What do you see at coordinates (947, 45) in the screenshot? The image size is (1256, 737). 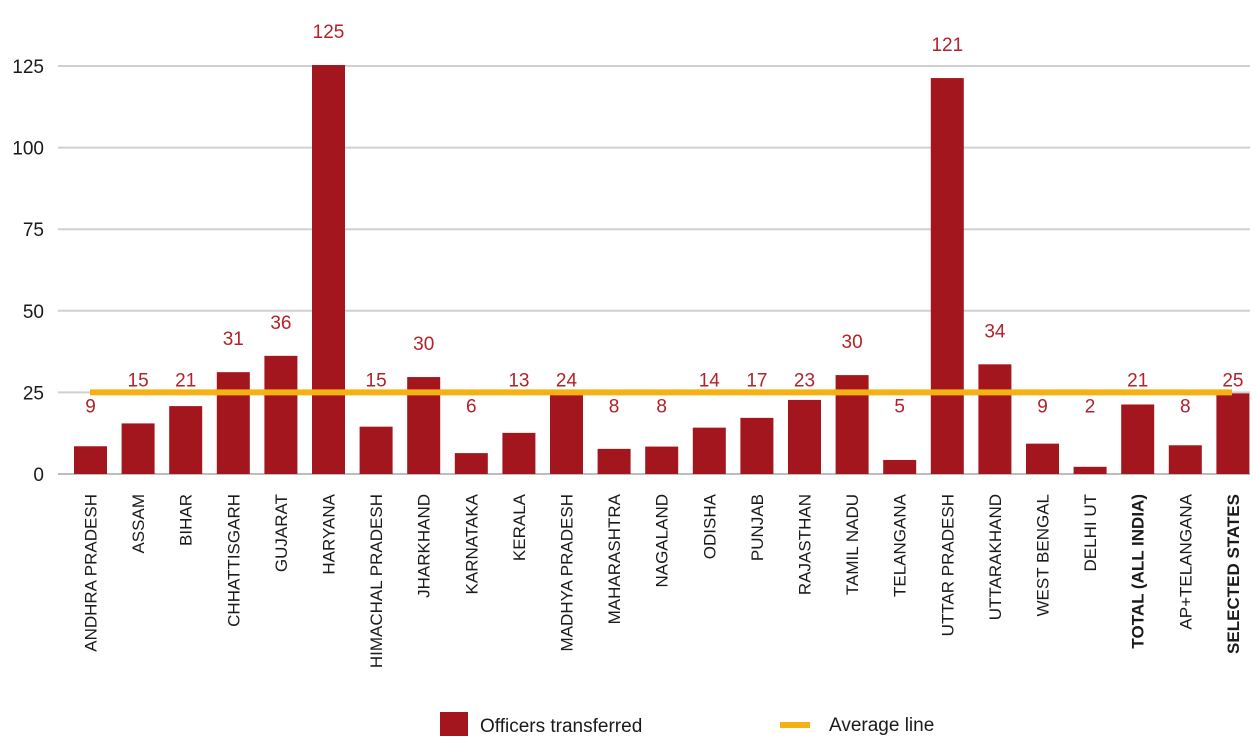 I see `data-label: 121` at bounding box center [947, 45].